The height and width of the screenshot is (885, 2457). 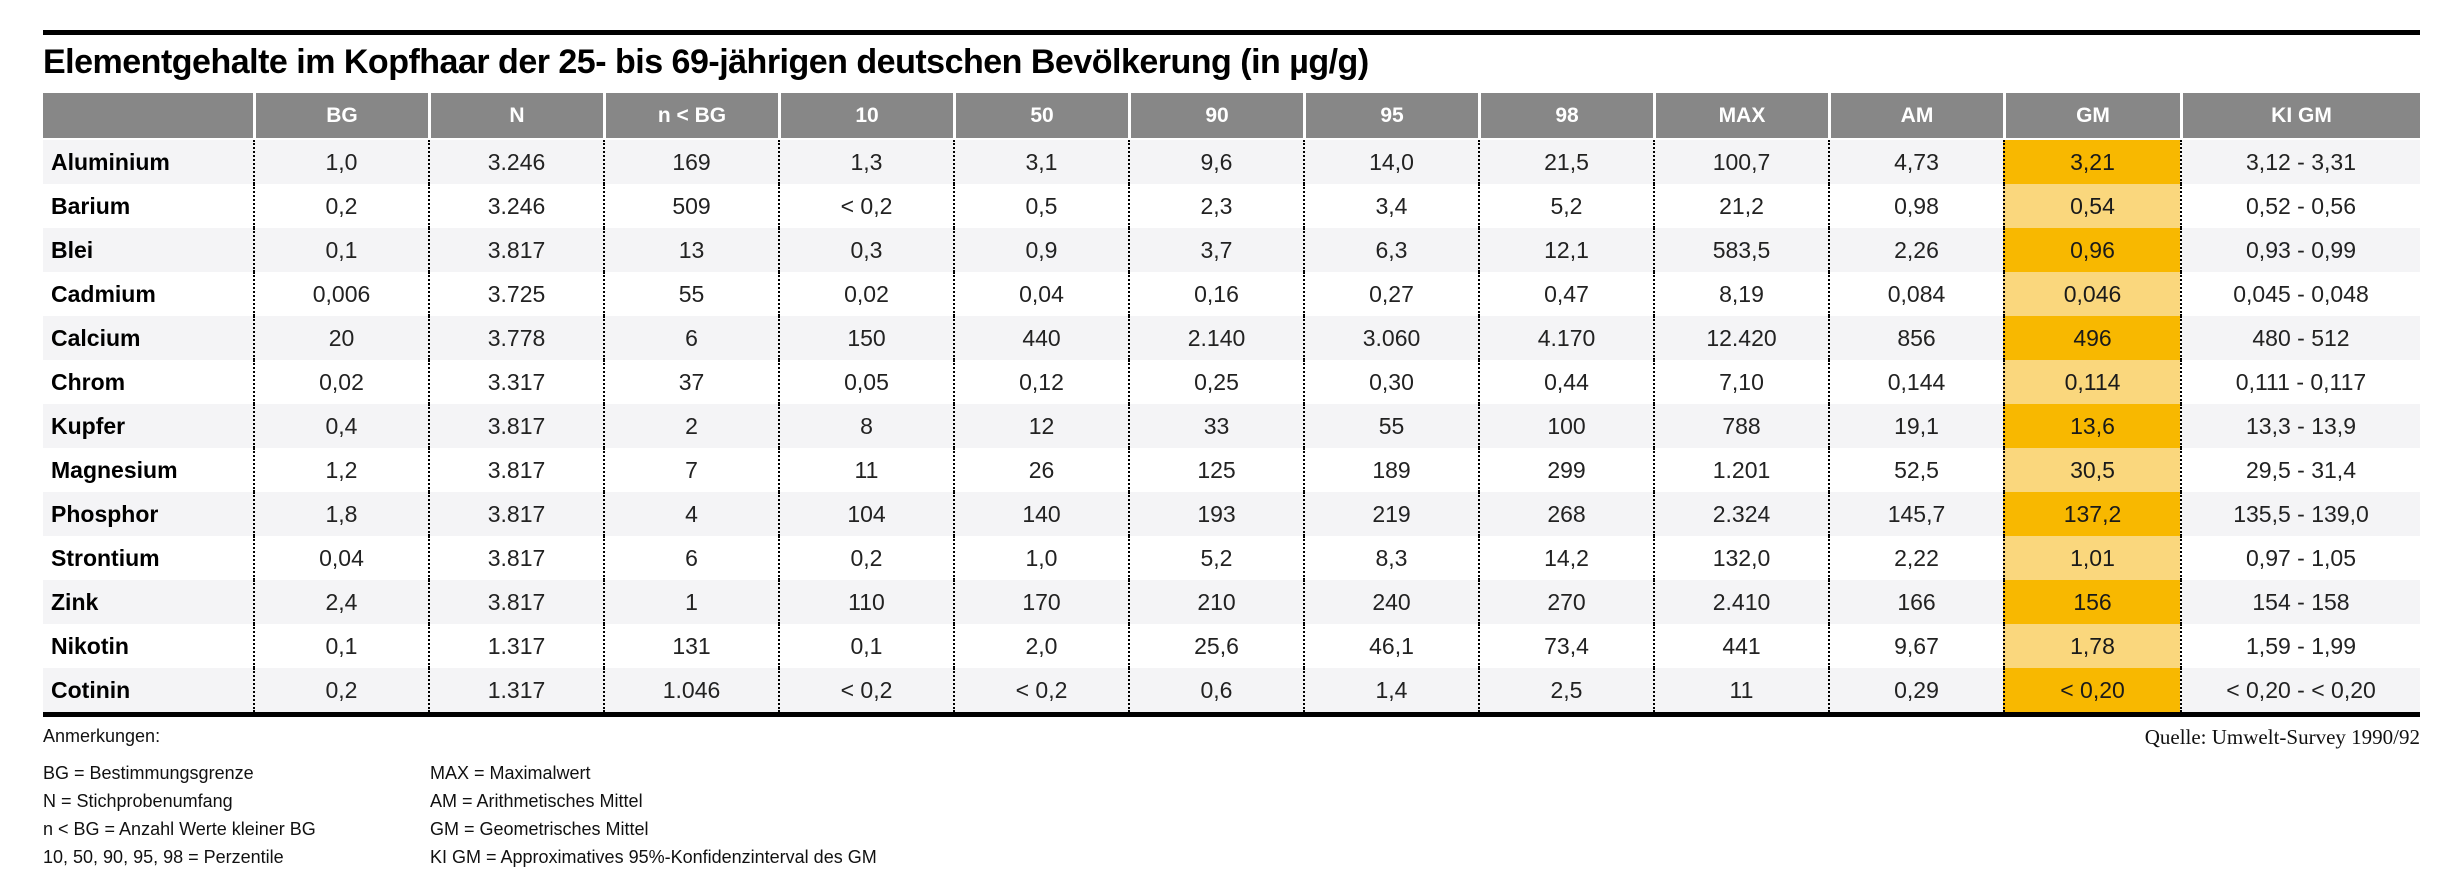 What do you see at coordinates (865, 116) in the screenshot?
I see `column-header-10: 10` at bounding box center [865, 116].